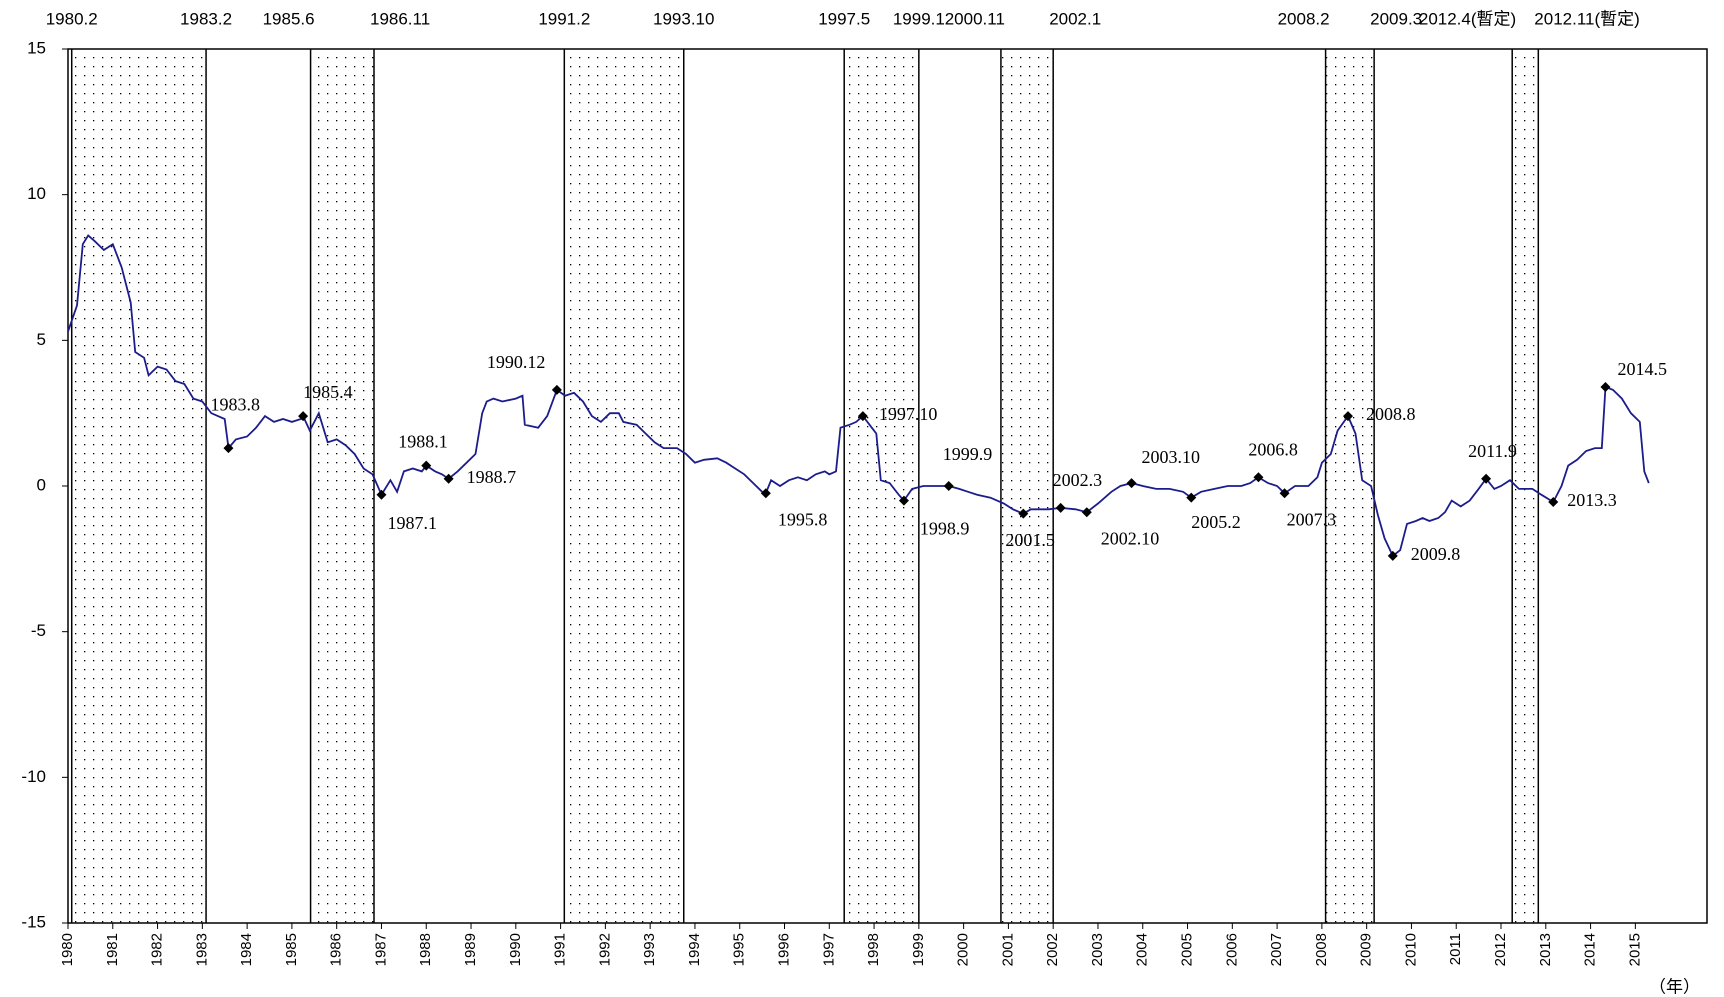 The image size is (1724, 997). Describe the element at coordinates (1052, 949) in the screenshot. I see `x-tick-label: 2002` at that location.